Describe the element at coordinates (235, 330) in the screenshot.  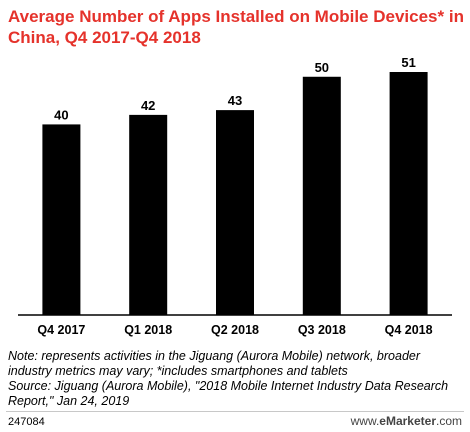
I see `x-tick-label: Q2 2018` at that location.